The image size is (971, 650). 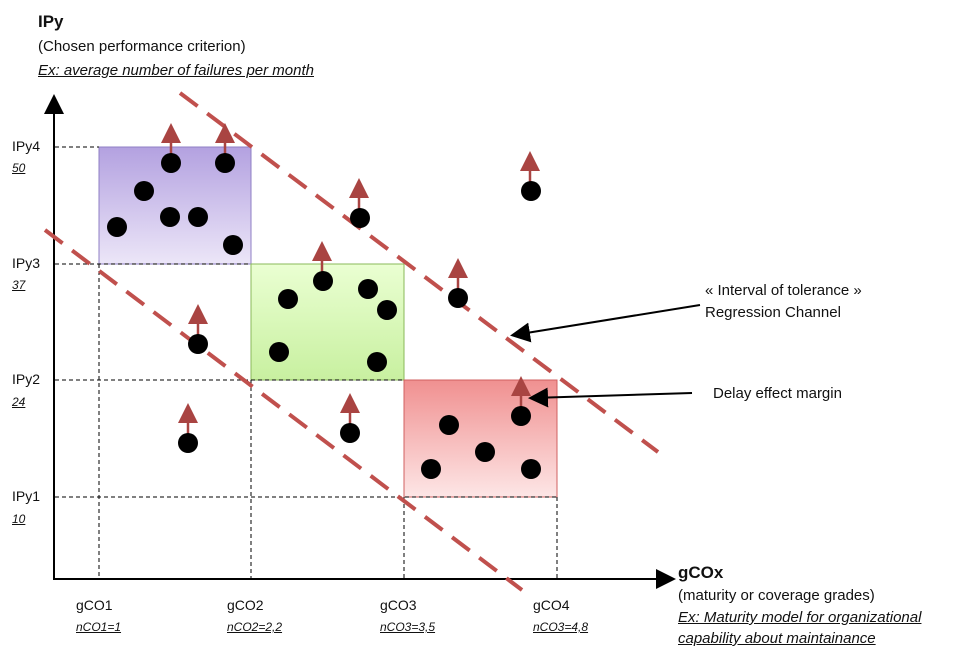 I want to click on y-tick-label: IPy1, so click(x=26, y=496).